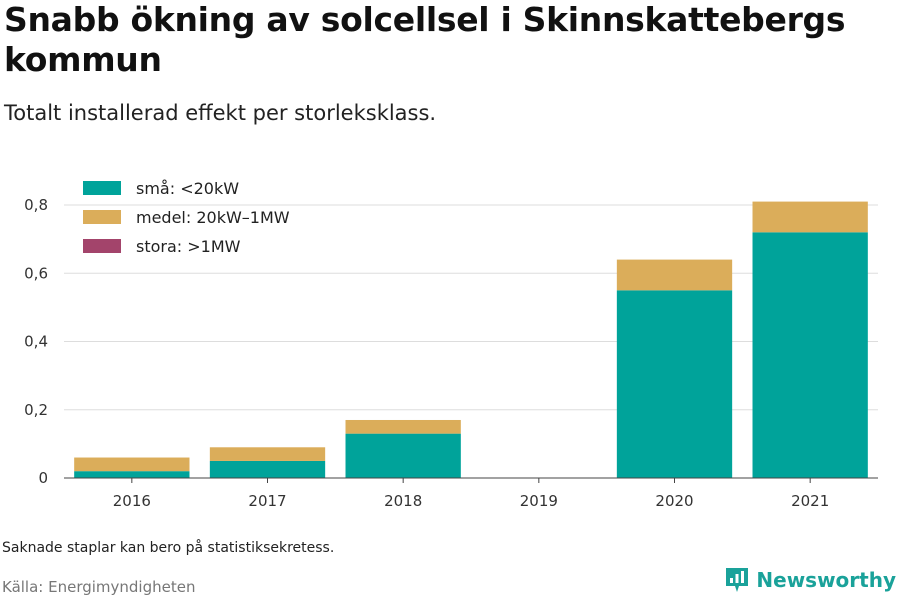 The height and width of the screenshot is (600, 900). Describe the element at coordinates (267, 501) in the screenshot. I see `x-tick-label: 2017` at that location.